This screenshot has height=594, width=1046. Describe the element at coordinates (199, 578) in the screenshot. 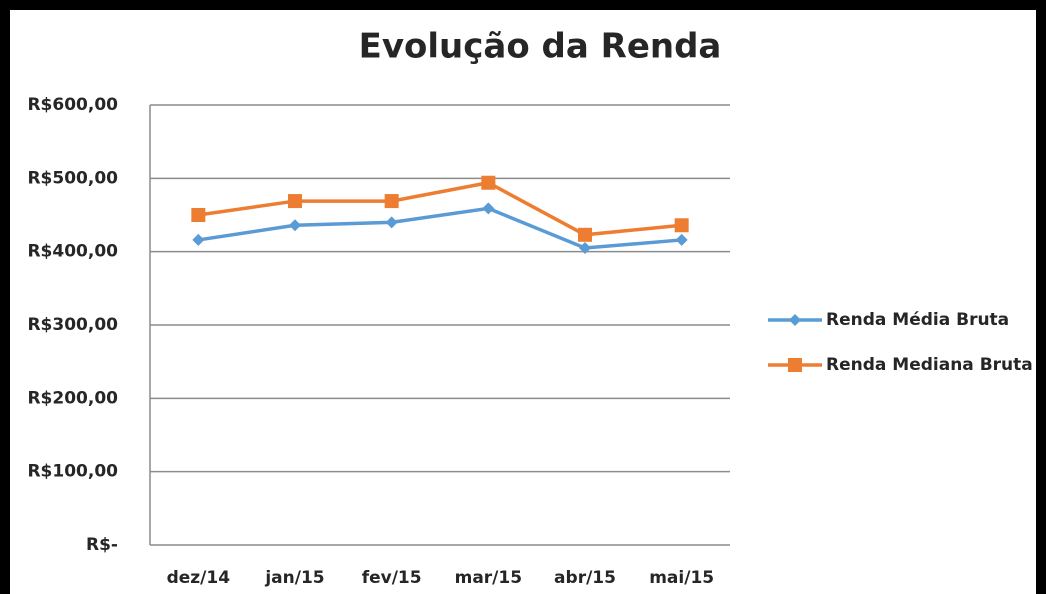

I see `x-tick-label: dez/14` at that location.